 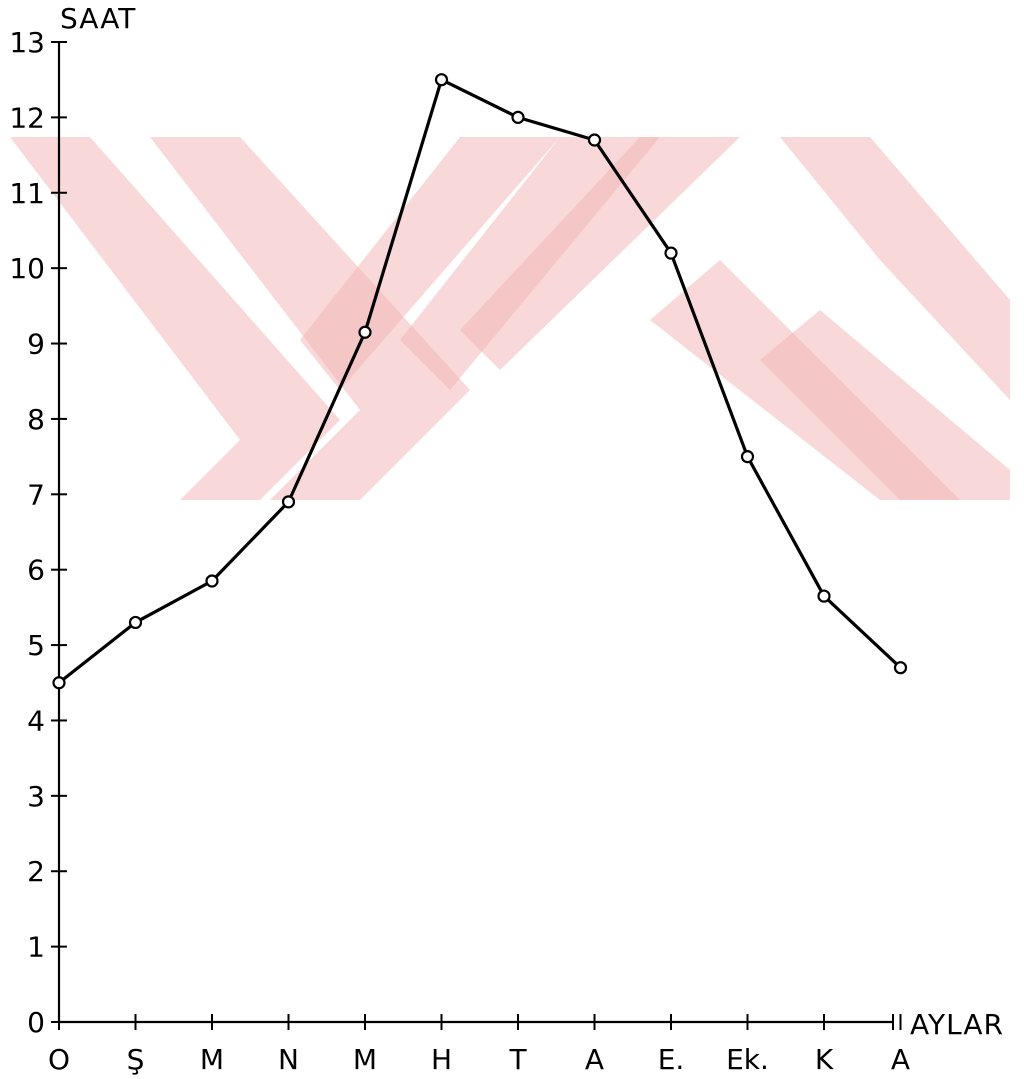 What do you see at coordinates (288, 1059) in the screenshot?
I see `x-tick-label: N` at bounding box center [288, 1059].